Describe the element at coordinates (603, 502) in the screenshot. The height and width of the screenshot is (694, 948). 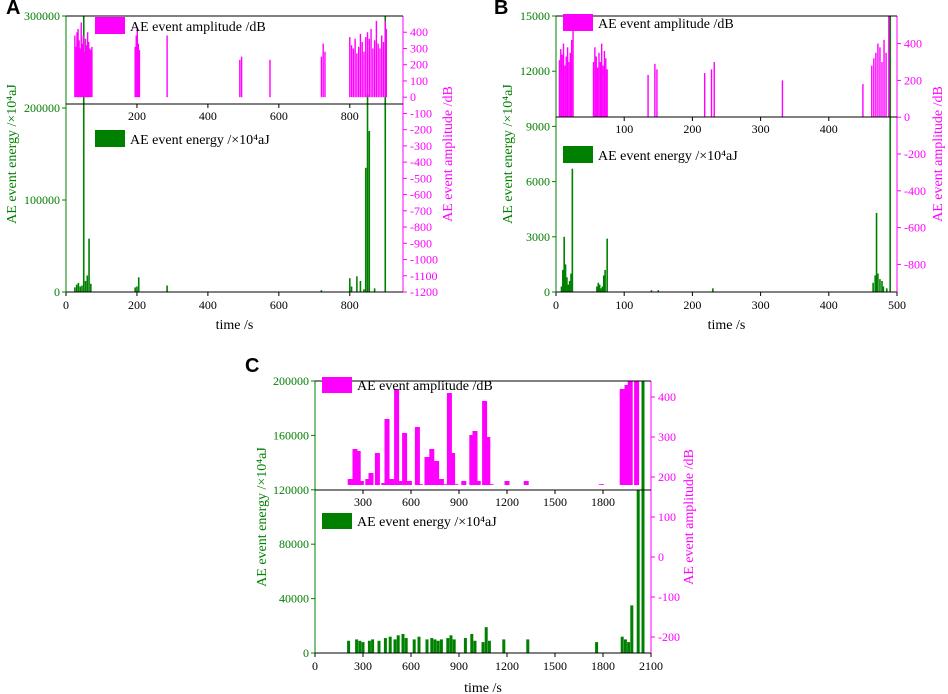
I see `inner-x-tick-label: 1800` at that location.